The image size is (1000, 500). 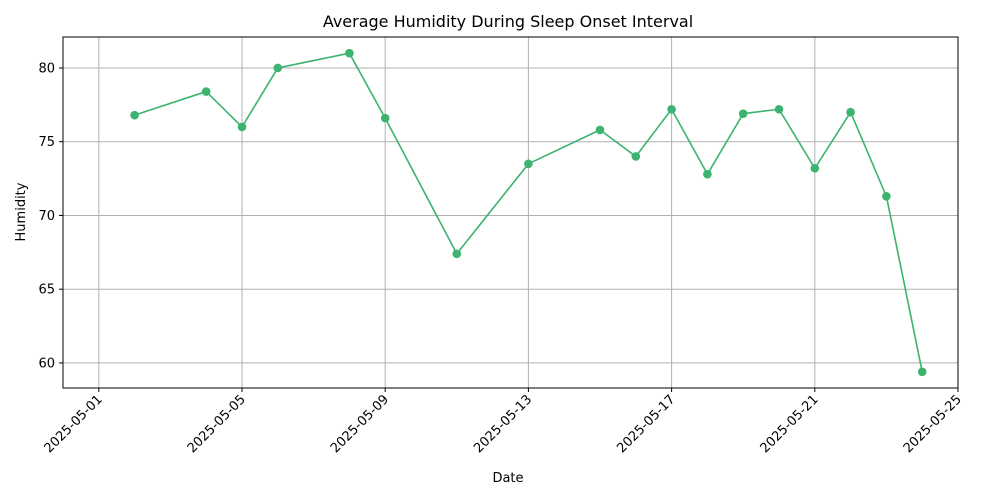 What do you see at coordinates (790, 424) in the screenshot?
I see `x-tick-label: 2025-05-21` at bounding box center [790, 424].